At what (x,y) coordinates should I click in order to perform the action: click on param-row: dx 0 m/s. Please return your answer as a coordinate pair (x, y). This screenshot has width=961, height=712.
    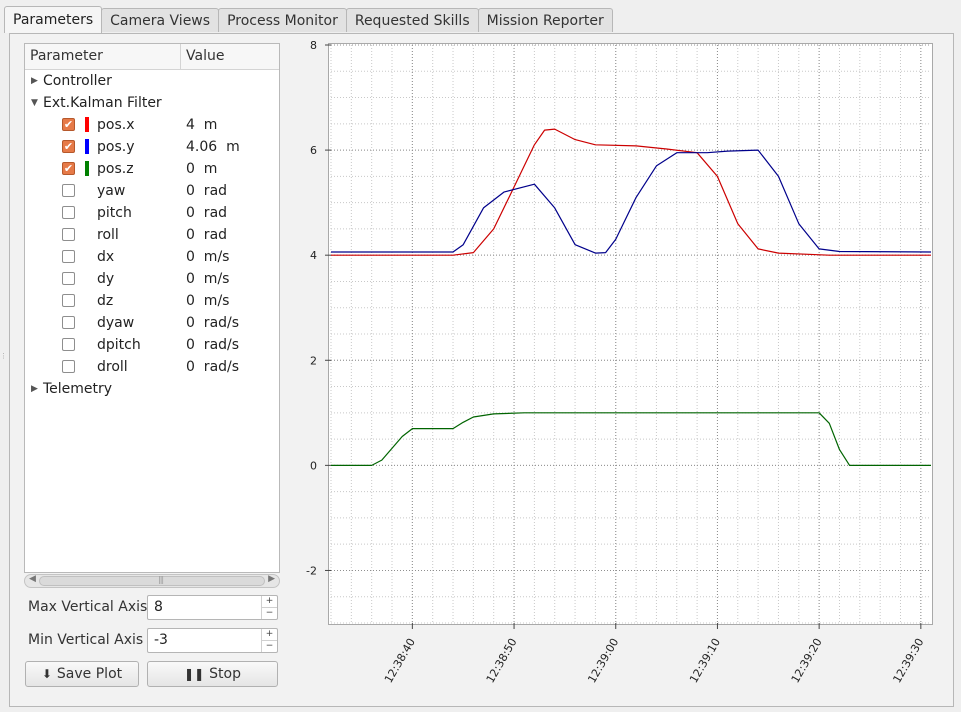
    Looking at the image, I should click on (152, 257).